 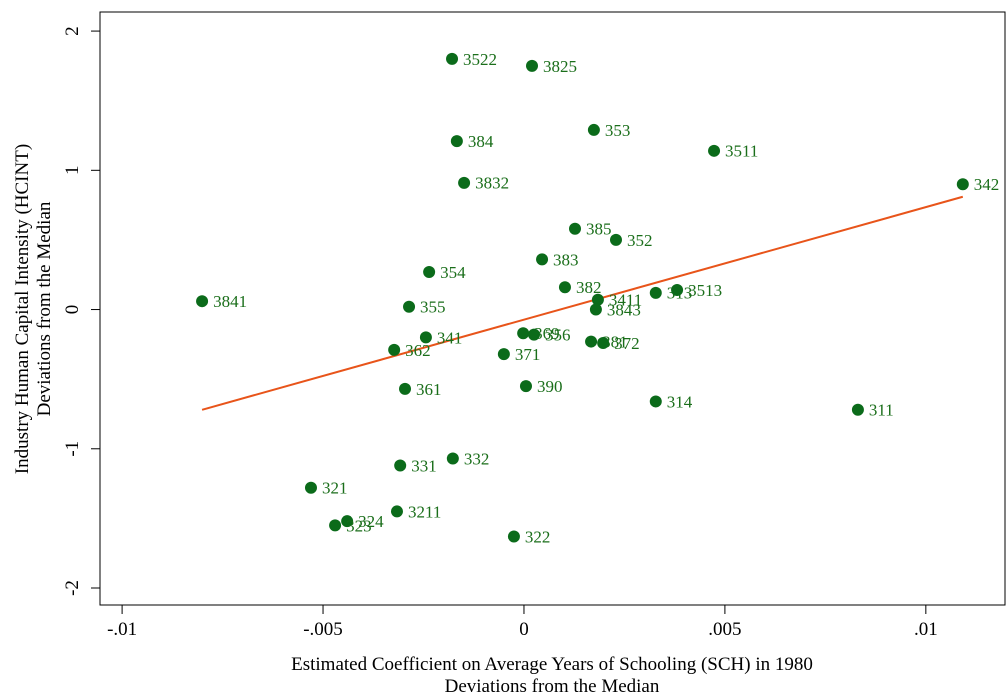 What do you see at coordinates (122, 629) in the screenshot?
I see `x-tick-label: -.01` at bounding box center [122, 629].